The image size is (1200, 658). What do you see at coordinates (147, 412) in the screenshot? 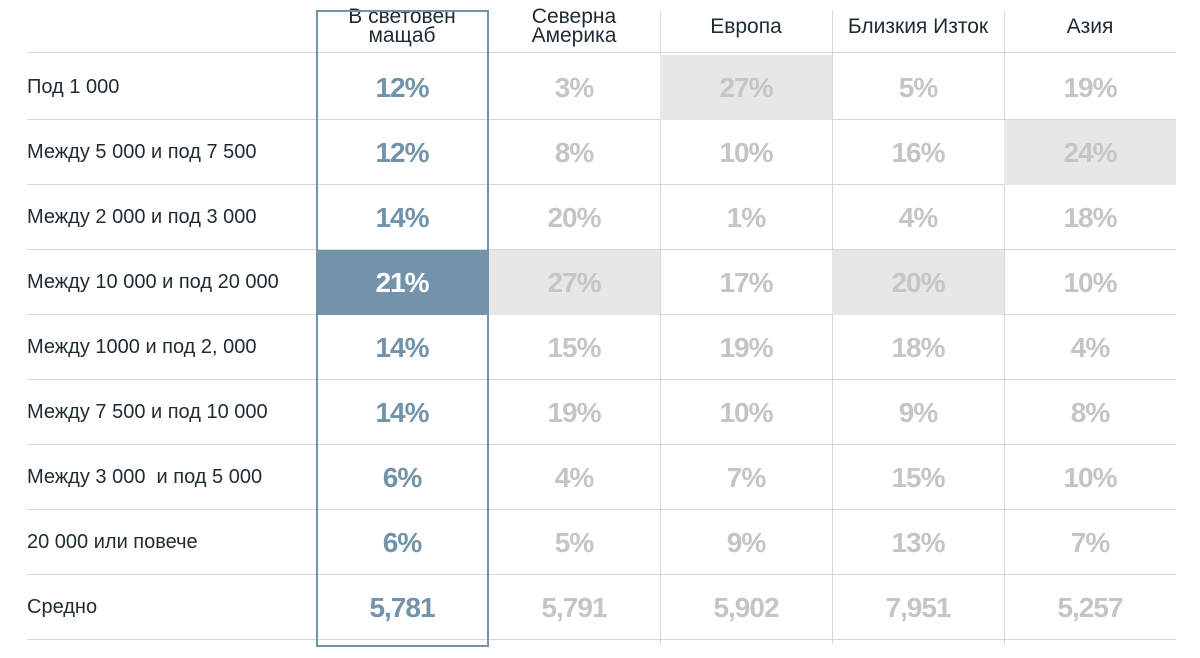
I see `row-label: Между 7 500 и под 10 000` at bounding box center [147, 412].